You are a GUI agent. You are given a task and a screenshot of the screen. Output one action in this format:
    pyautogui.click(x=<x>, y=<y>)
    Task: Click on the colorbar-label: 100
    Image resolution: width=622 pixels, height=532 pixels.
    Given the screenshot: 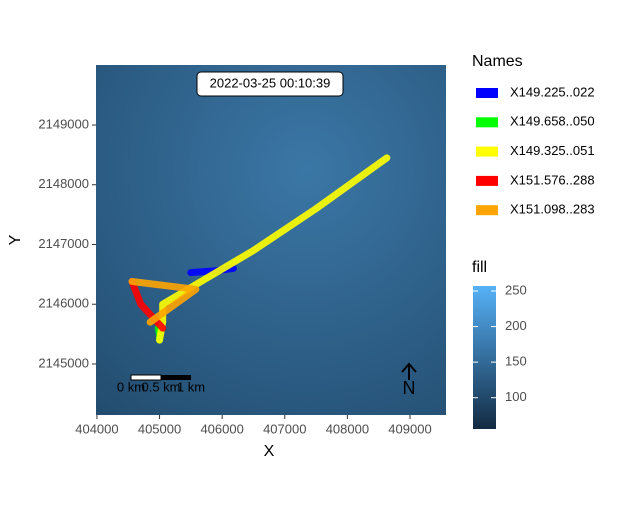 What is the action you would take?
    pyautogui.click(x=516, y=396)
    